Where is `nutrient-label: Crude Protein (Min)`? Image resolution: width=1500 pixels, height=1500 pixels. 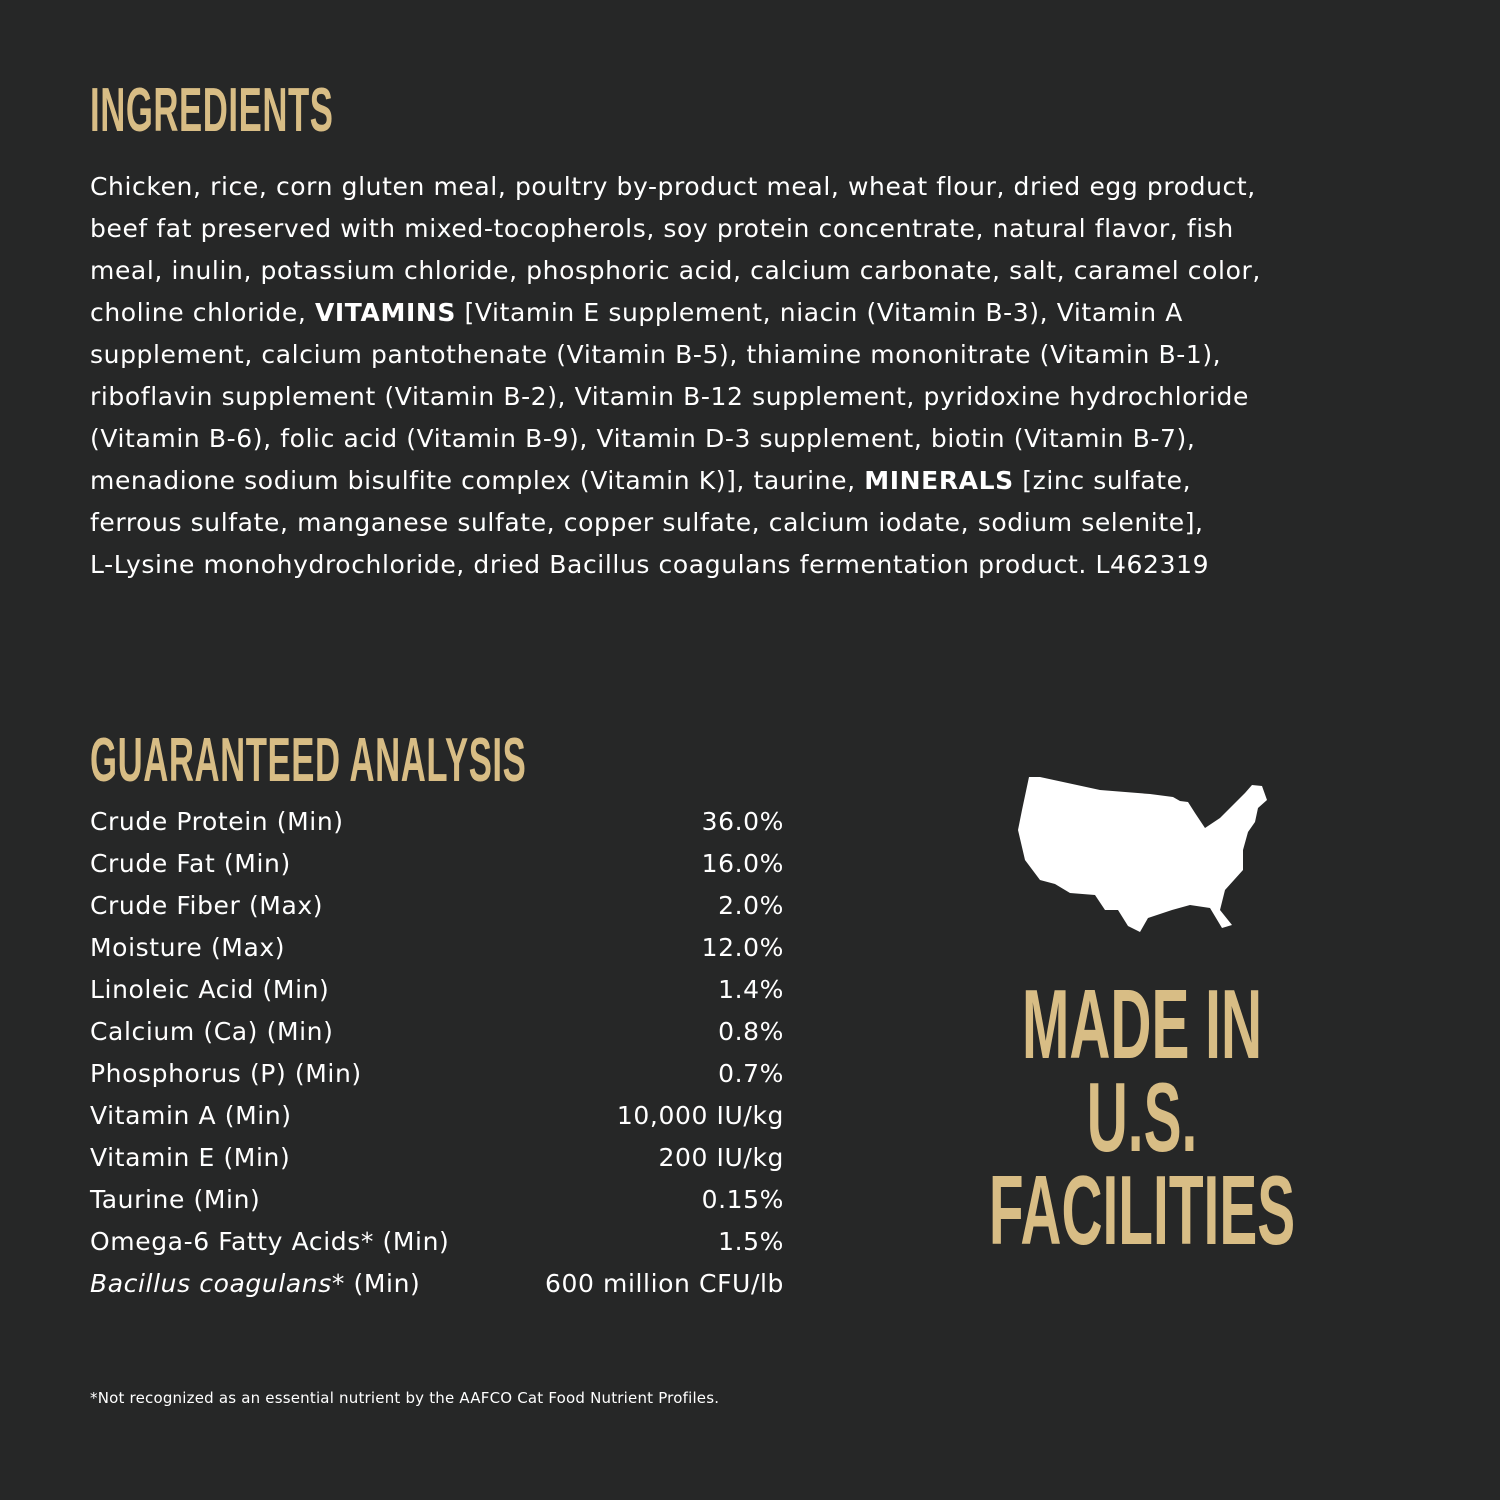 nutrient-label: Crude Protein (Min) is located at coordinates (217, 822).